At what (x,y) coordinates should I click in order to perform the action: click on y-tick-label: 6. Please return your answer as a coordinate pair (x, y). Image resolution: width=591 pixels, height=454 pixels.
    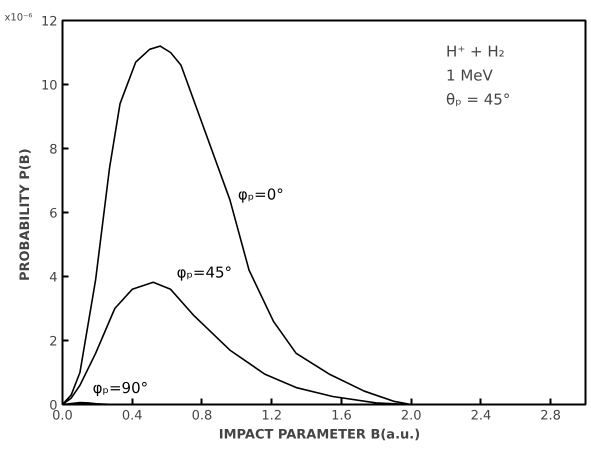
    Looking at the image, I should click on (53, 214).